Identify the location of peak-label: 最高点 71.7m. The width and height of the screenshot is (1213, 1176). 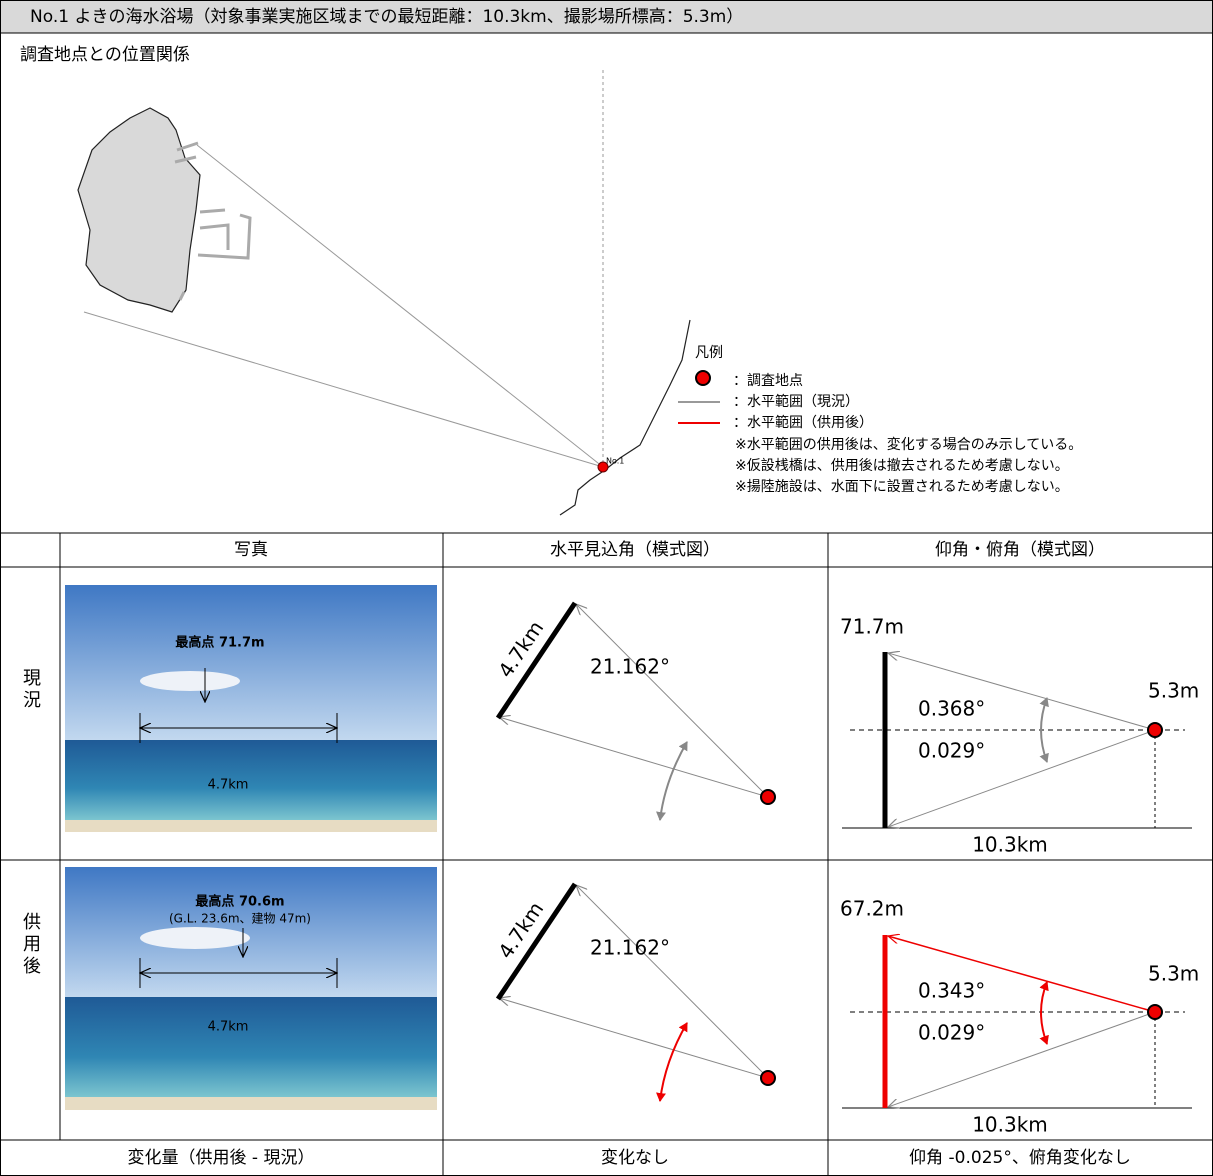
(219, 643).